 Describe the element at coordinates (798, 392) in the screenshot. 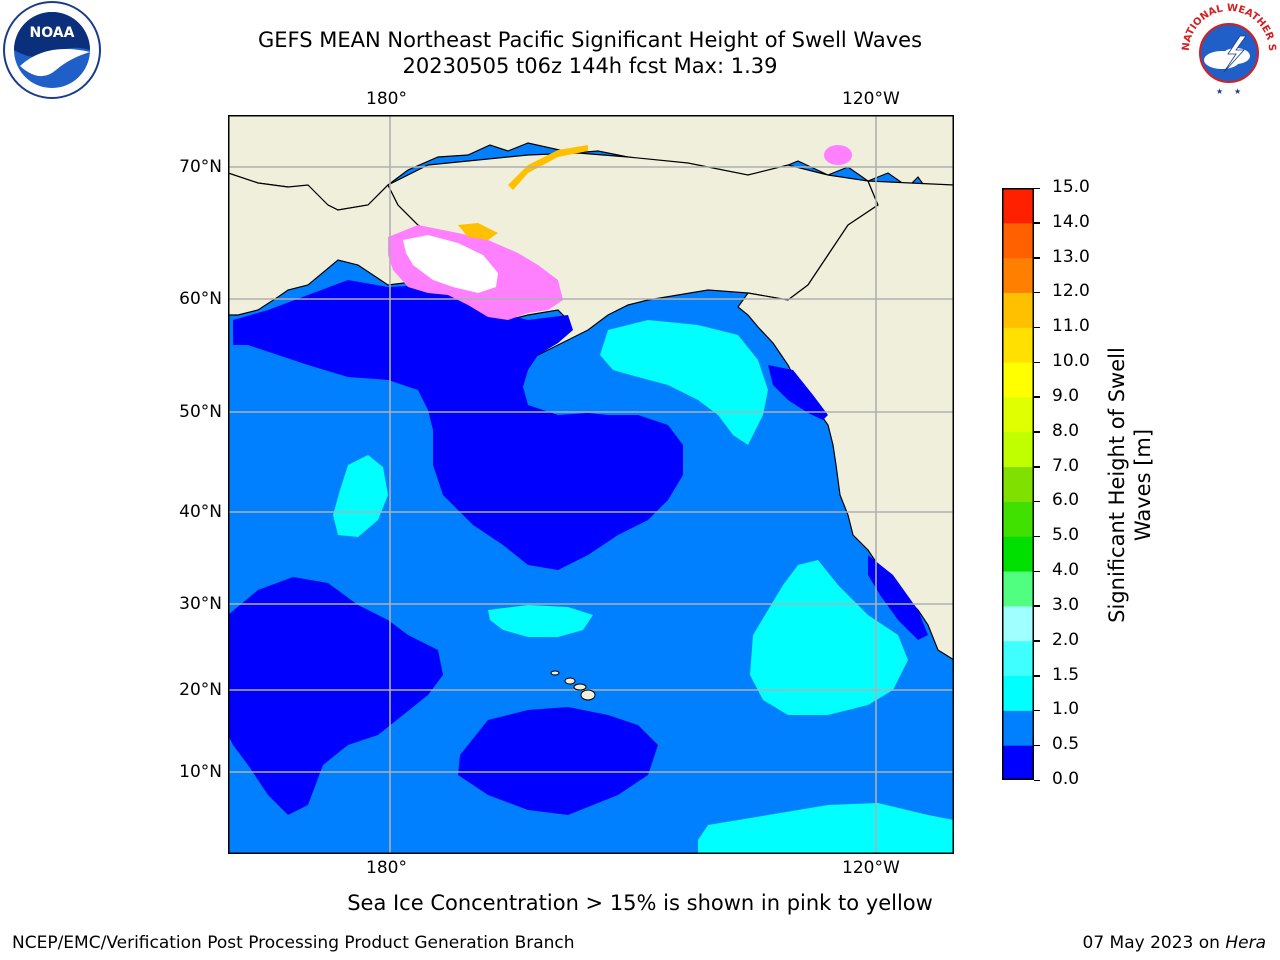

I see `swell-region-dark-coast-ak` at that location.